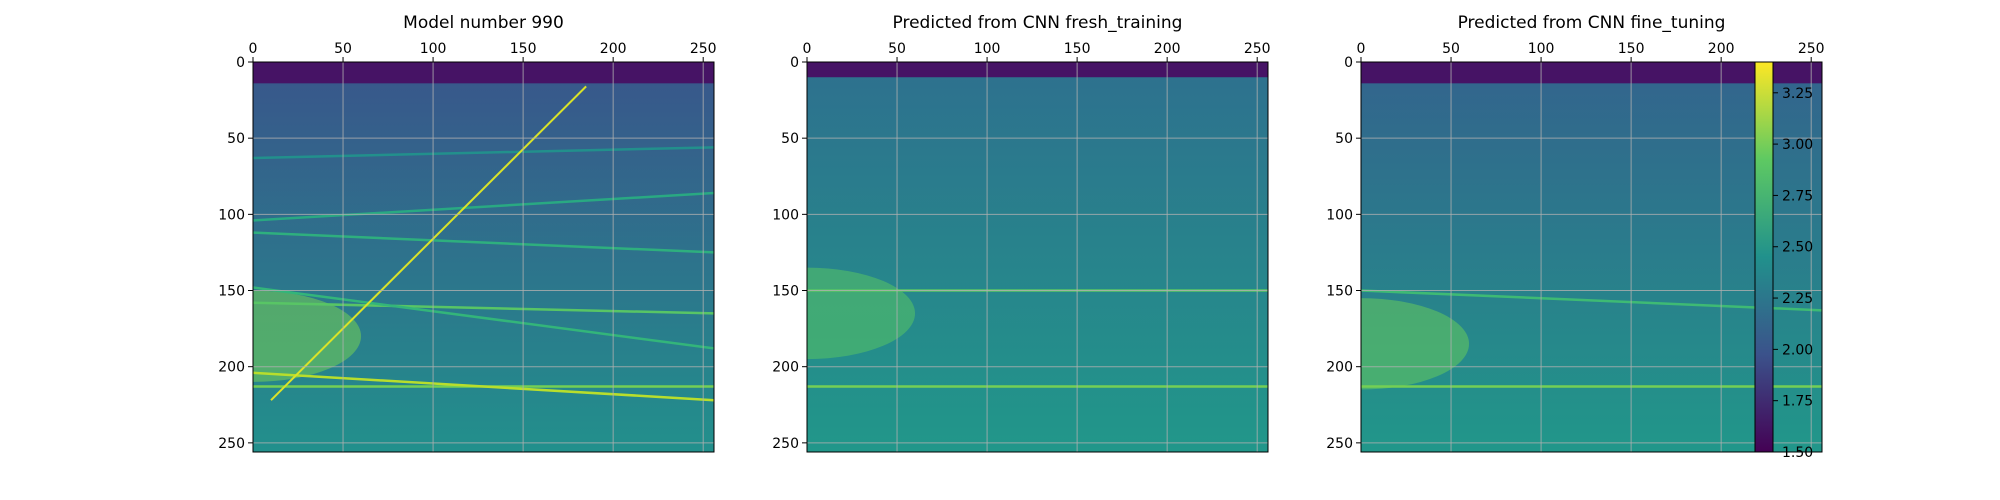 Image resolution: width=2000 pixels, height=500 pixels. Describe the element at coordinates (307, 336) in the screenshot. I see `heatmap-bright-zone` at that location.